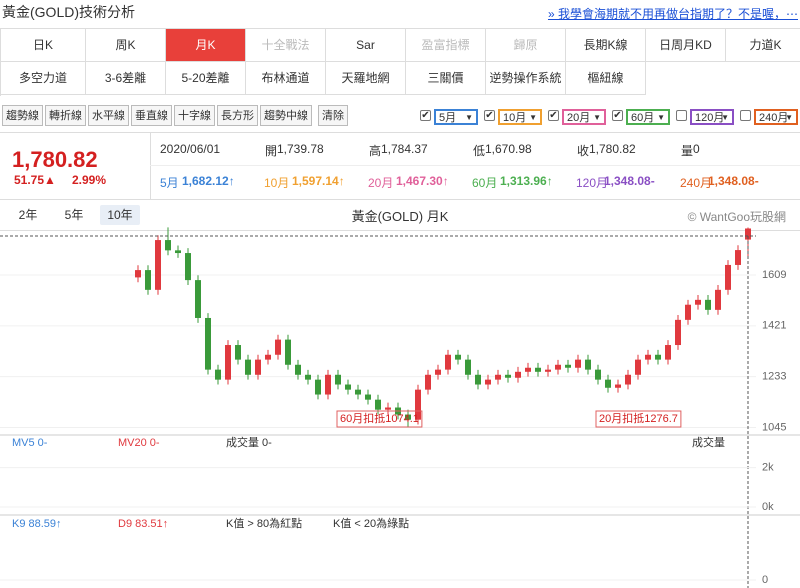 The height and width of the screenshot is (588, 800). What do you see at coordinates (375, 151) in the screenshot?
I see `quote-label: 高` at bounding box center [375, 151].